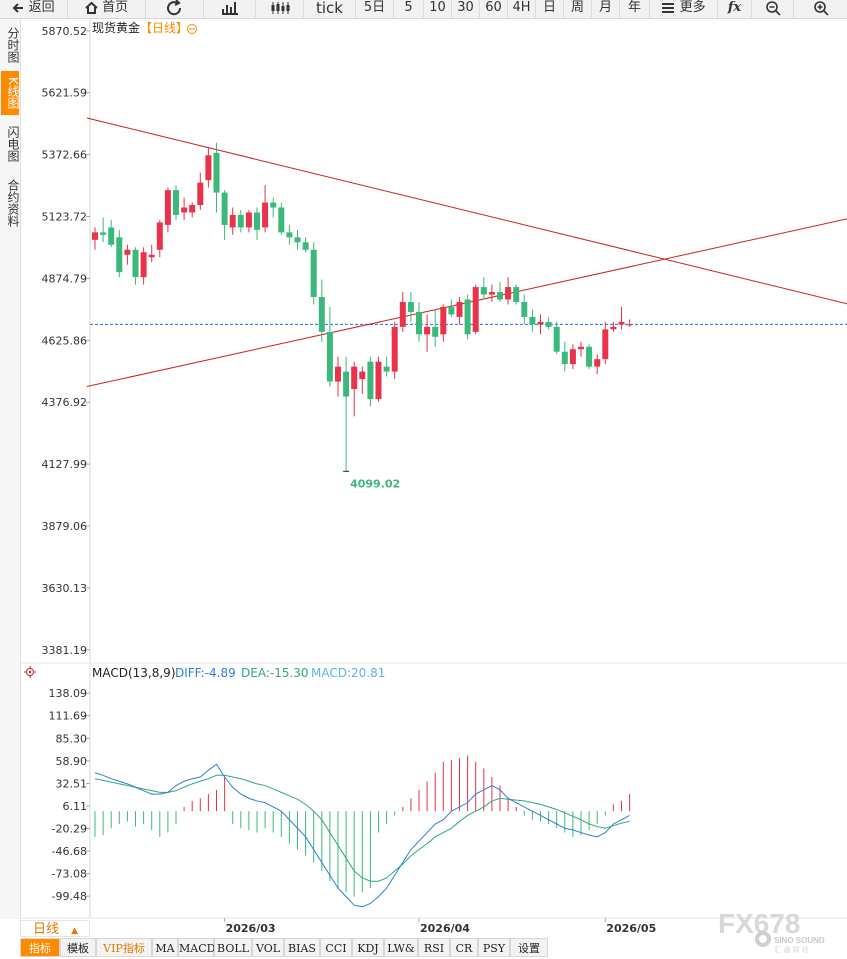 The width and height of the screenshot is (847, 959). I want to click on zoom-in-icon, so click(821, 8).